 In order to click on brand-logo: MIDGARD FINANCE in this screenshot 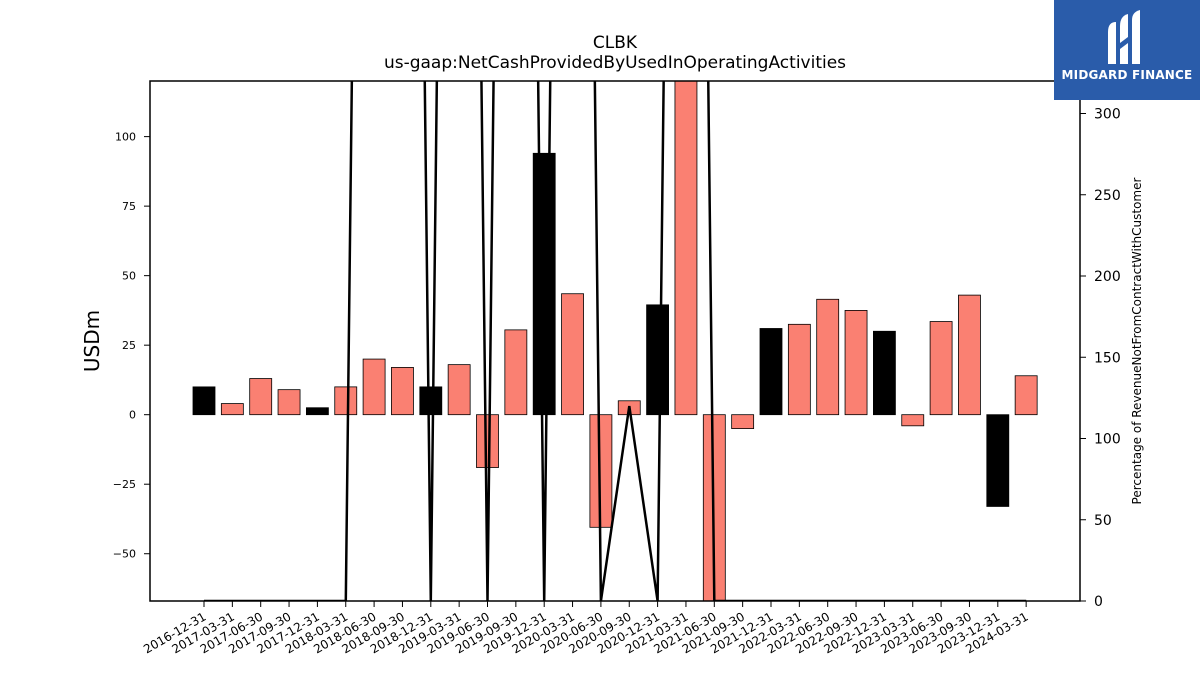, I will do `click(1127, 50)`.